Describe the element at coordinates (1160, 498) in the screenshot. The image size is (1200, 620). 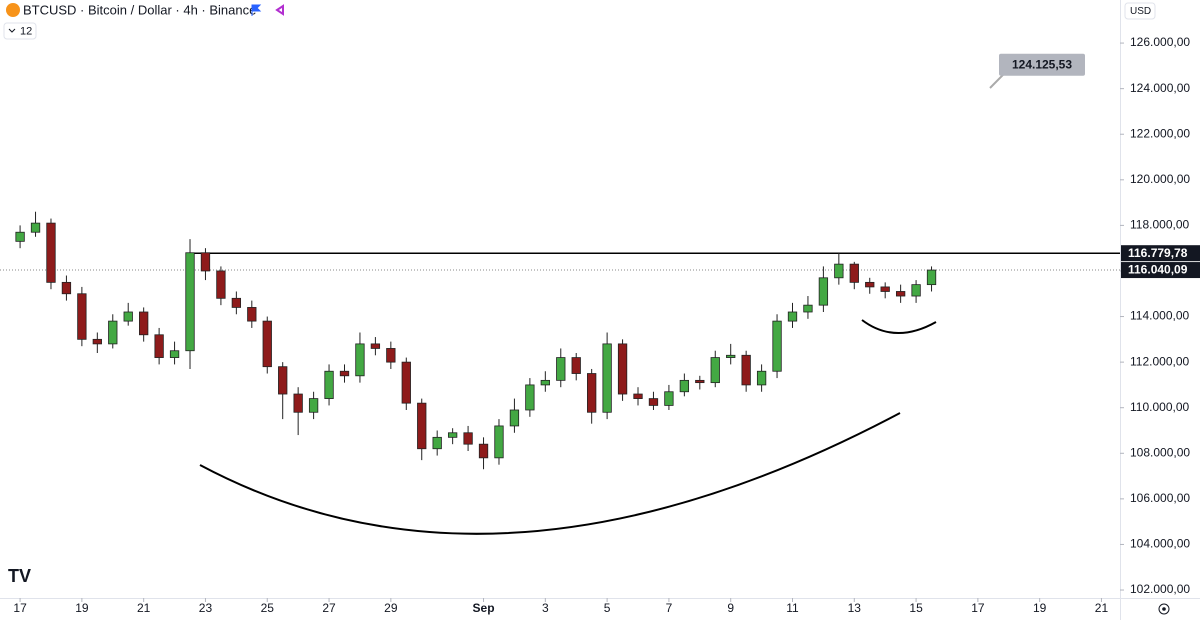
I see `y-tick-label: 106.000,00` at that location.